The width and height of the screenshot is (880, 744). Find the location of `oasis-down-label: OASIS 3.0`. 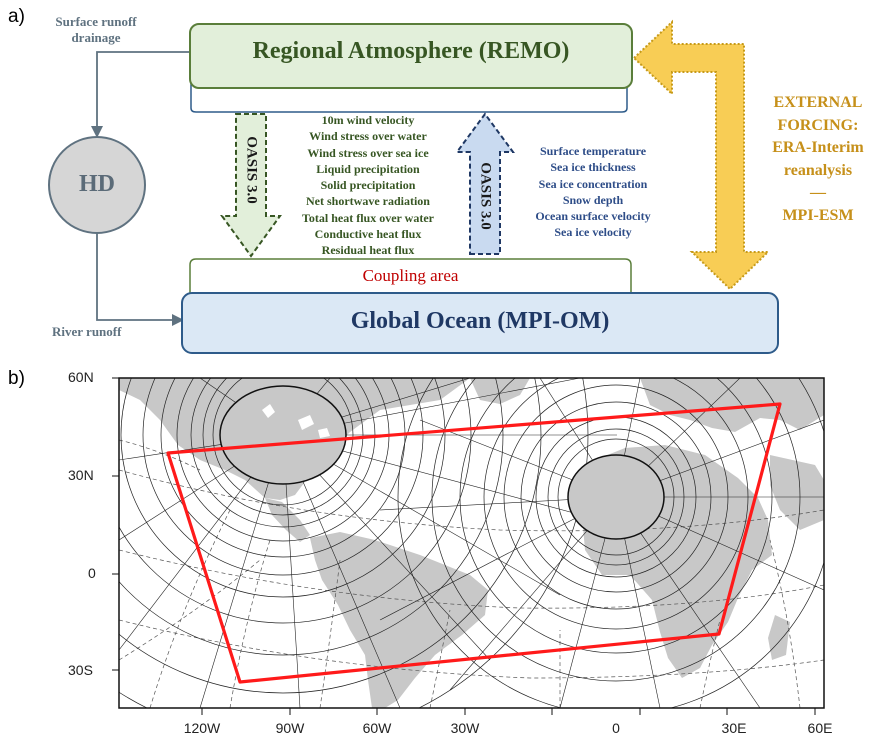

oasis-down-label: OASIS 3.0 is located at coordinates (251, 170).